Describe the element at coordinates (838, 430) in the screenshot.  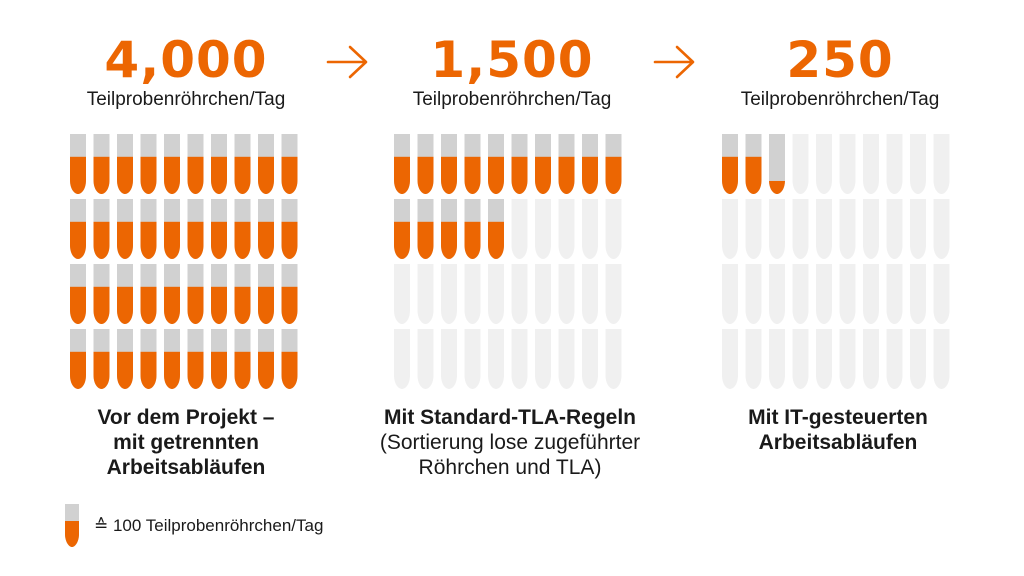
I see `caption-3-text: Mit IT-gesteuerten Arbeitsabläufen` at that location.